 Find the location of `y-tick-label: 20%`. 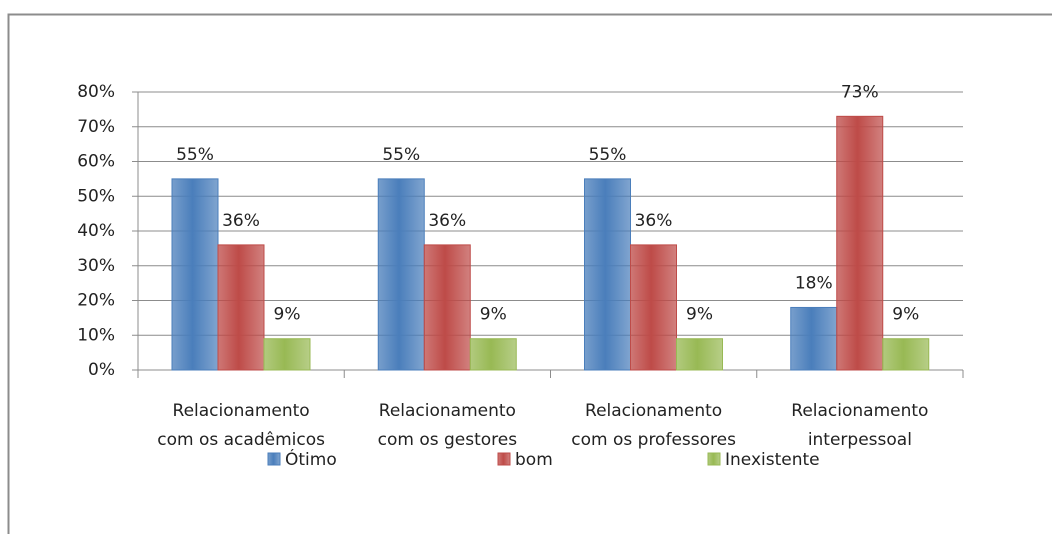

y-tick-label: 20% is located at coordinates (96, 301).